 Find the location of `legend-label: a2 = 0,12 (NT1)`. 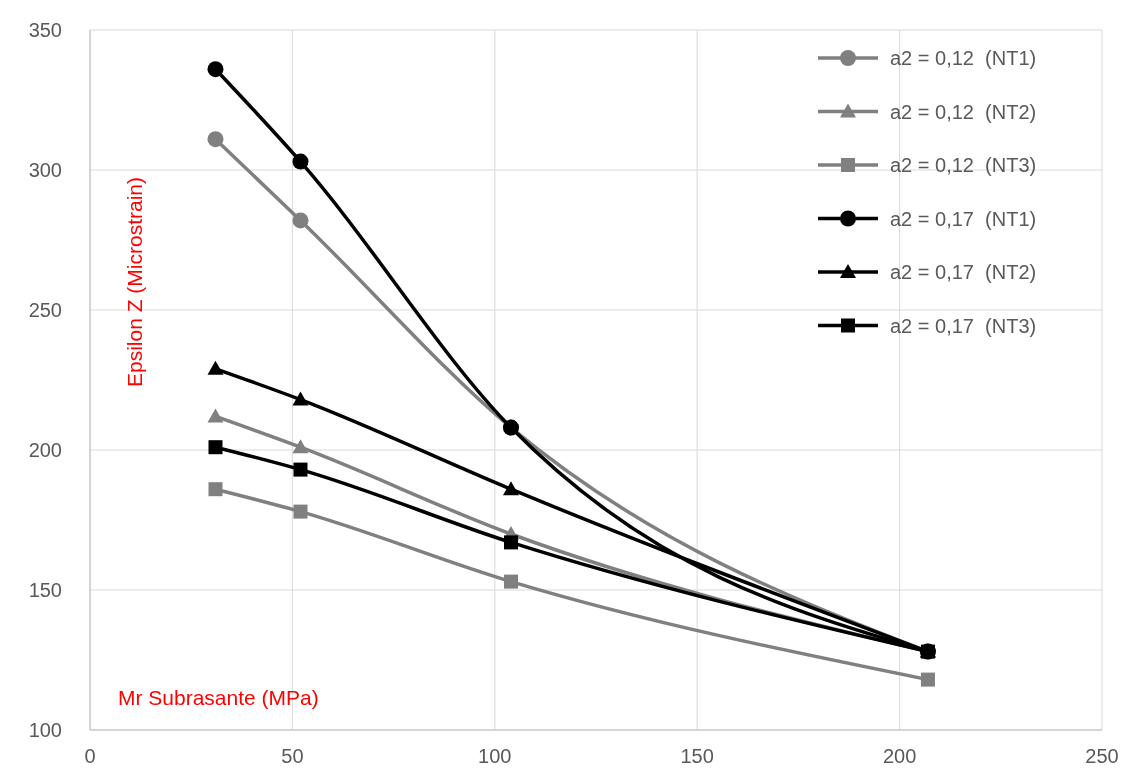

legend-label: a2 = 0,12 (NT1) is located at coordinates (963, 58).